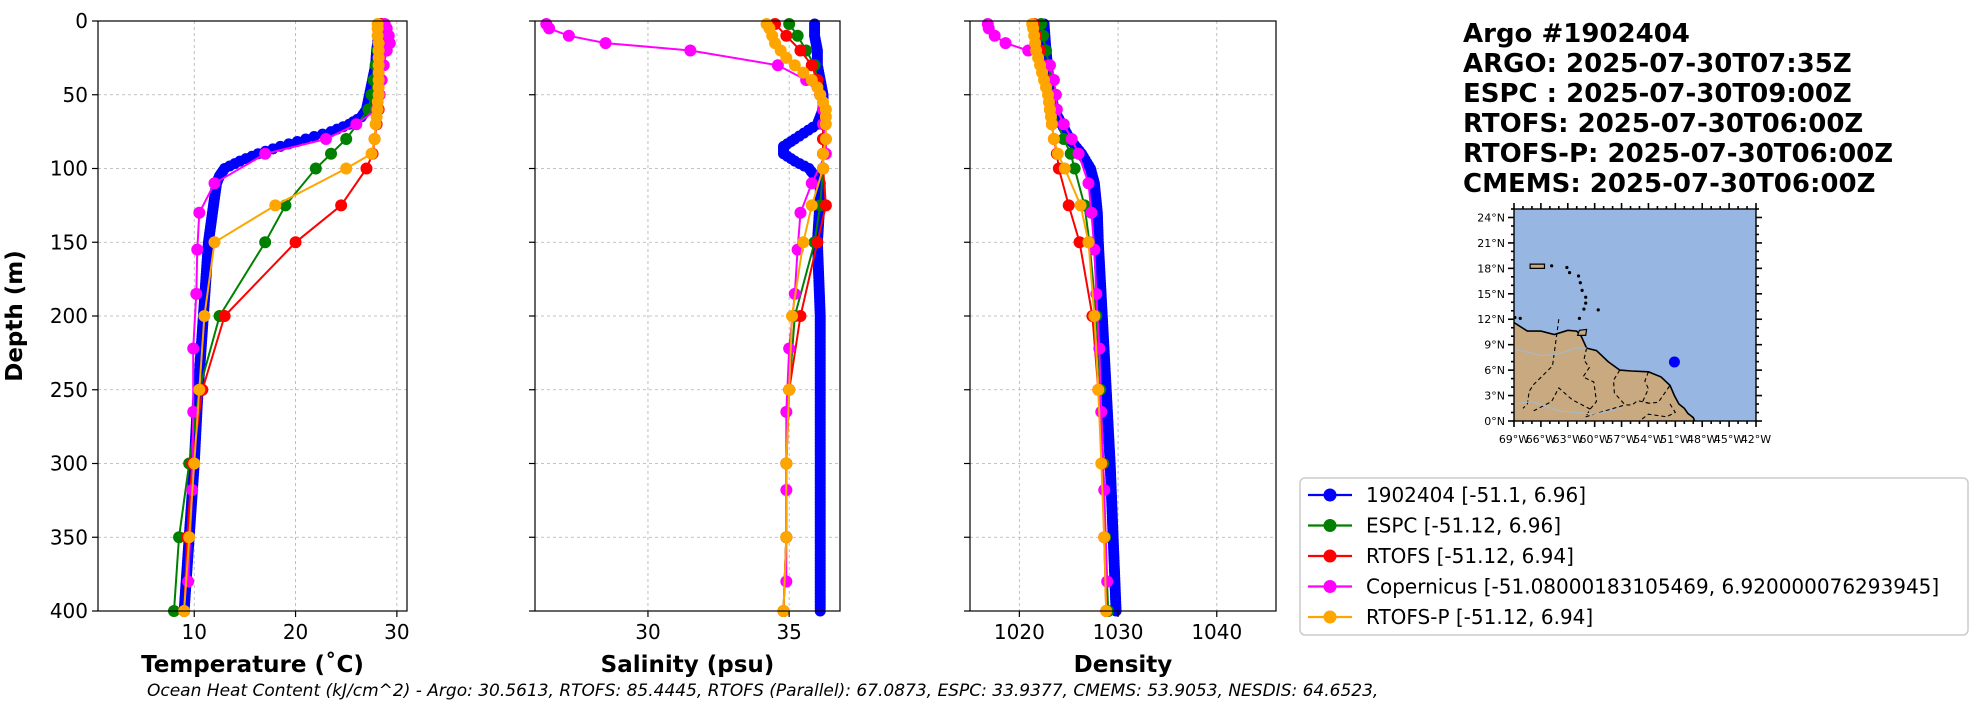 The image size is (1982, 712). I want to click on map-land-puerto-rico, so click(1537, 266).